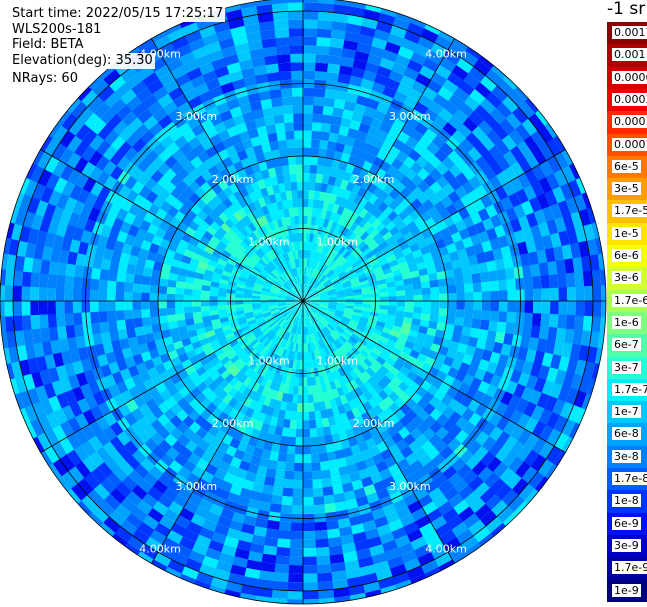 This screenshot has width=647, height=607. What do you see at coordinates (626, 255) in the screenshot?
I see `colorbar-tick-label: 6e-6` at bounding box center [626, 255].